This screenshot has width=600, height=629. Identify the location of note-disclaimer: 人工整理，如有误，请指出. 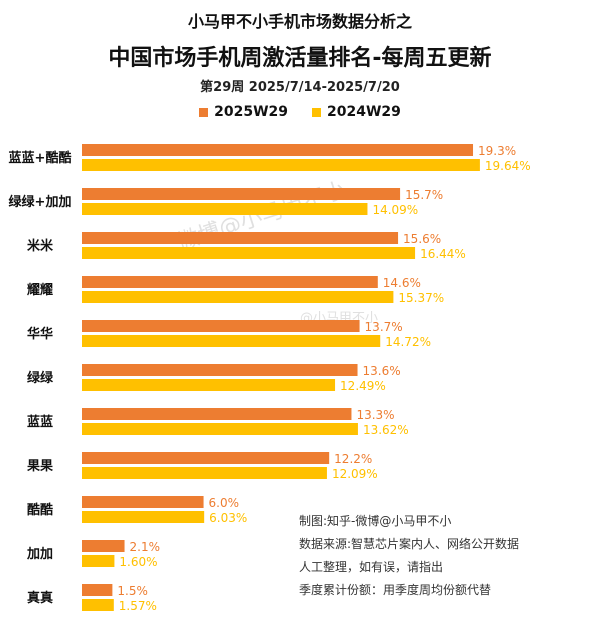
(371, 567).